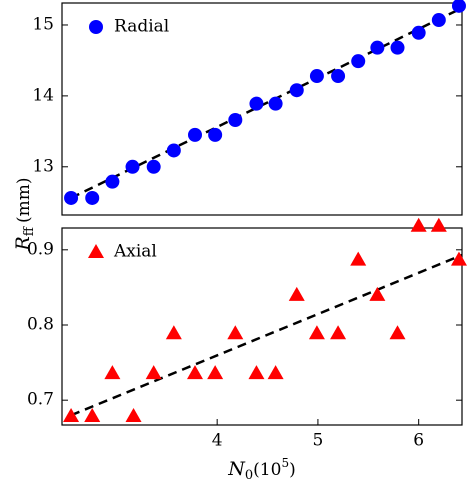  I want to click on y-tick-label: 0.8, so click(40, 324).